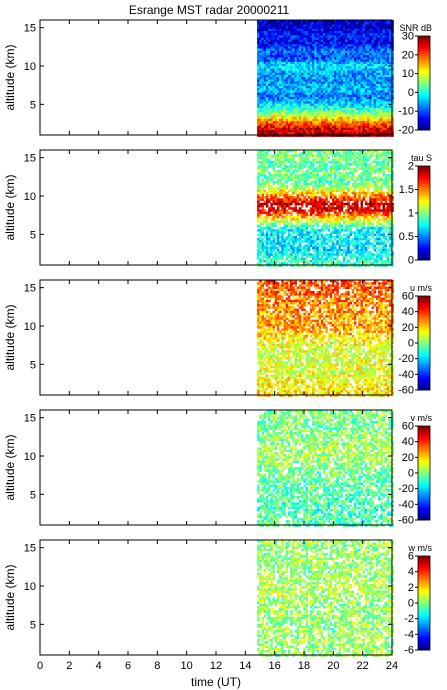  Describe the element at coordinates (408, 55) in the screenshot. I see `colorbar-tick-label: 20` at that location.